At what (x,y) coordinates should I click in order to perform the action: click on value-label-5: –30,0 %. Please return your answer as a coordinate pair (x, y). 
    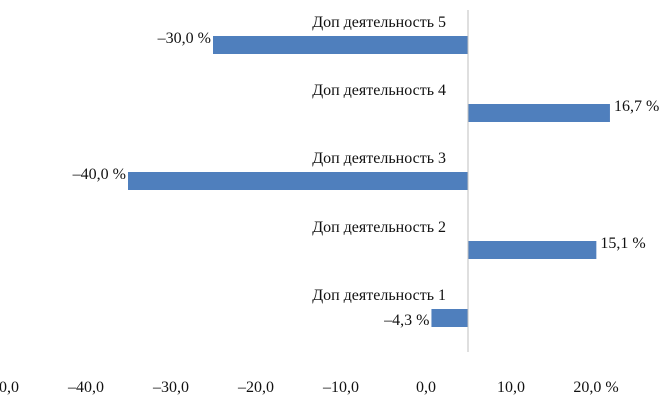
    Looking at the image, I should click on (184, 38).